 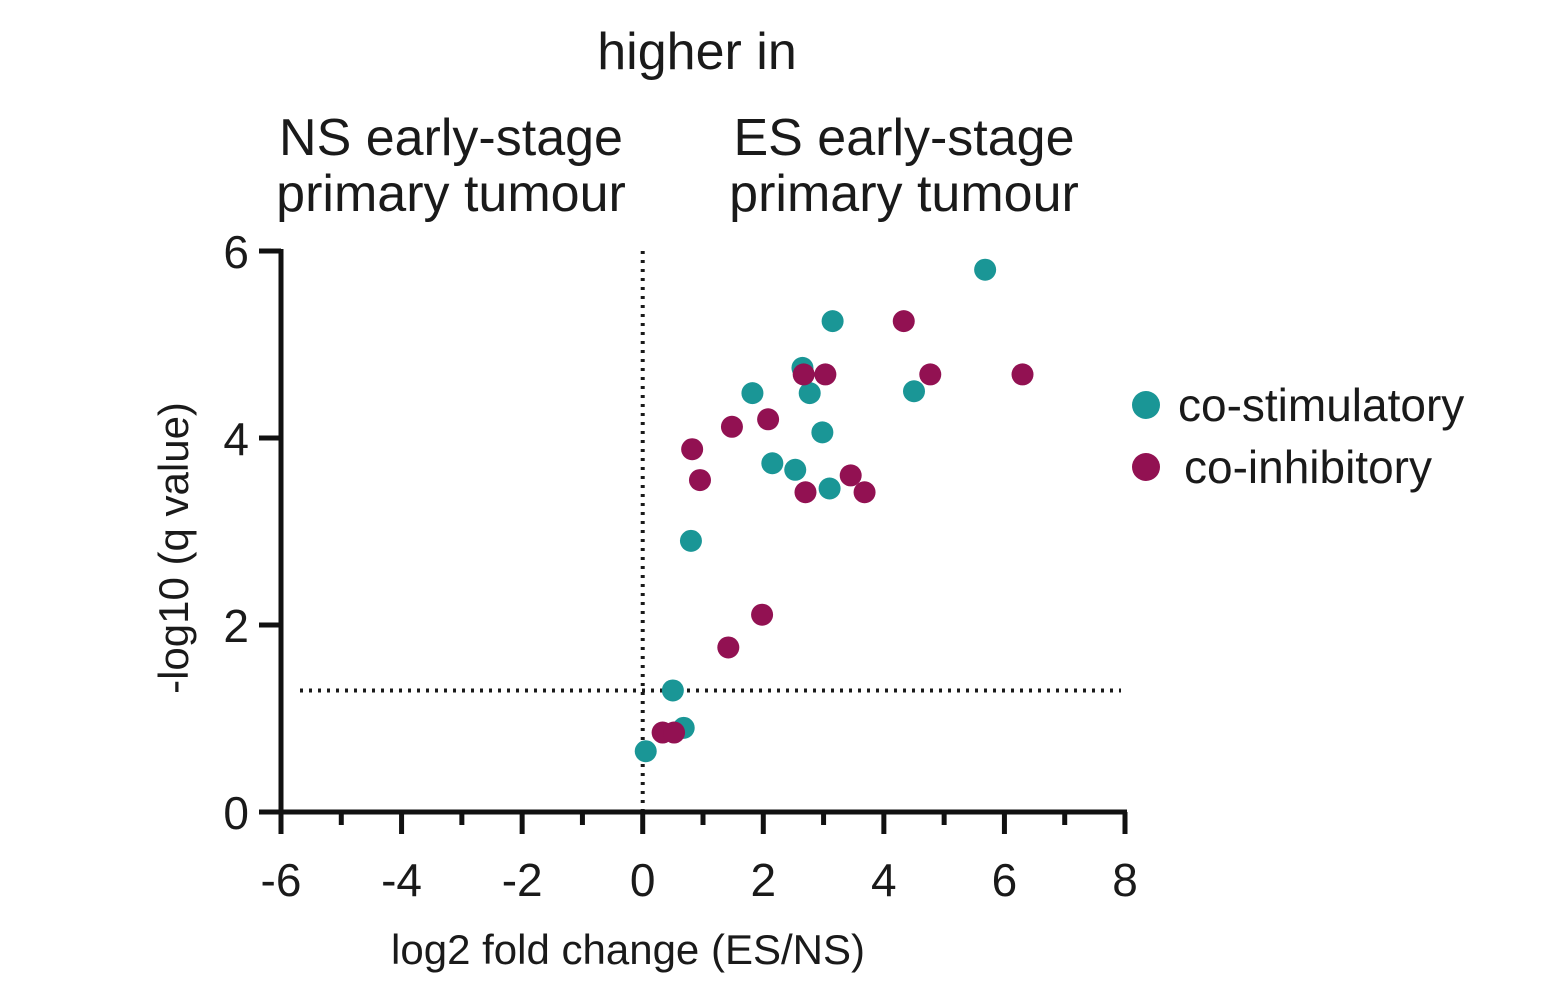 I want to click on header-left-line-1: NS early-stage, so click(x=451, y=138).